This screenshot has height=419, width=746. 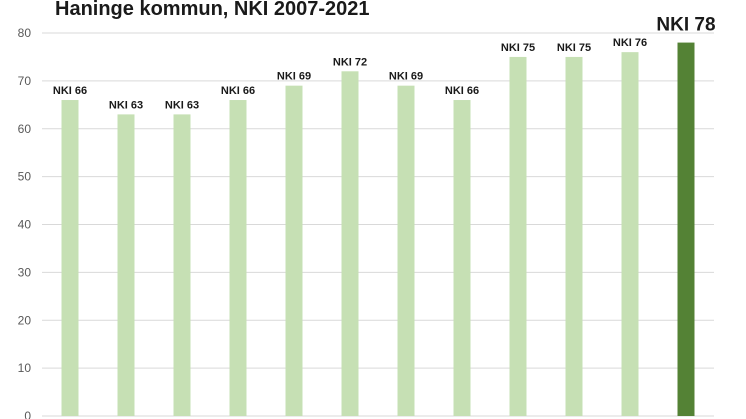 What do you see at coordinates (25, 33) in the screenshot?
I see `y-tick-label: 80` at bounding box center [25, 33].